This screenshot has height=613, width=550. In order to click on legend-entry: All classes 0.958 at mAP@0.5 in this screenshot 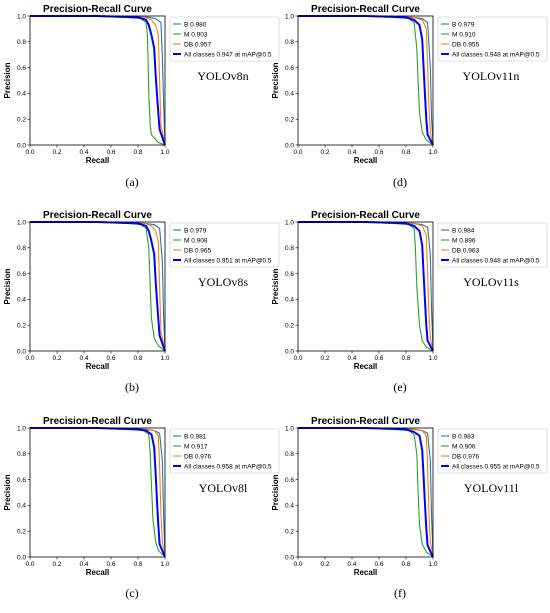, I will do `click(228, 466)`.